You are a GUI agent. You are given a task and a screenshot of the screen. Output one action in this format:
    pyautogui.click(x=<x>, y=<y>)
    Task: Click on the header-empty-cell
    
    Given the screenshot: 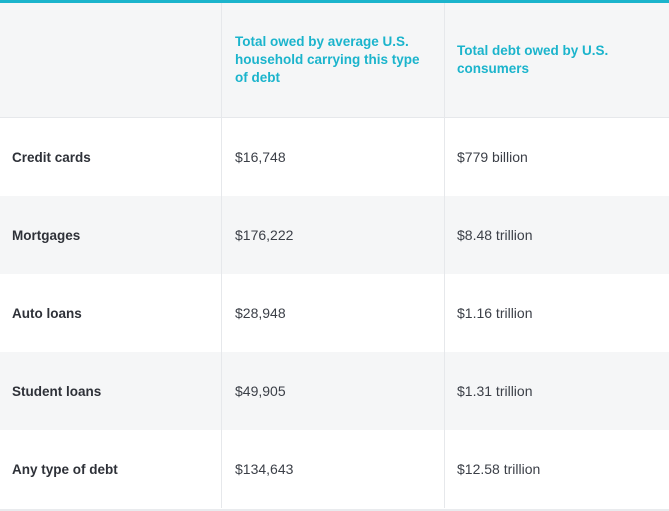 What is the action you would take?
    pyautogui.click(x=111, y=60)
    